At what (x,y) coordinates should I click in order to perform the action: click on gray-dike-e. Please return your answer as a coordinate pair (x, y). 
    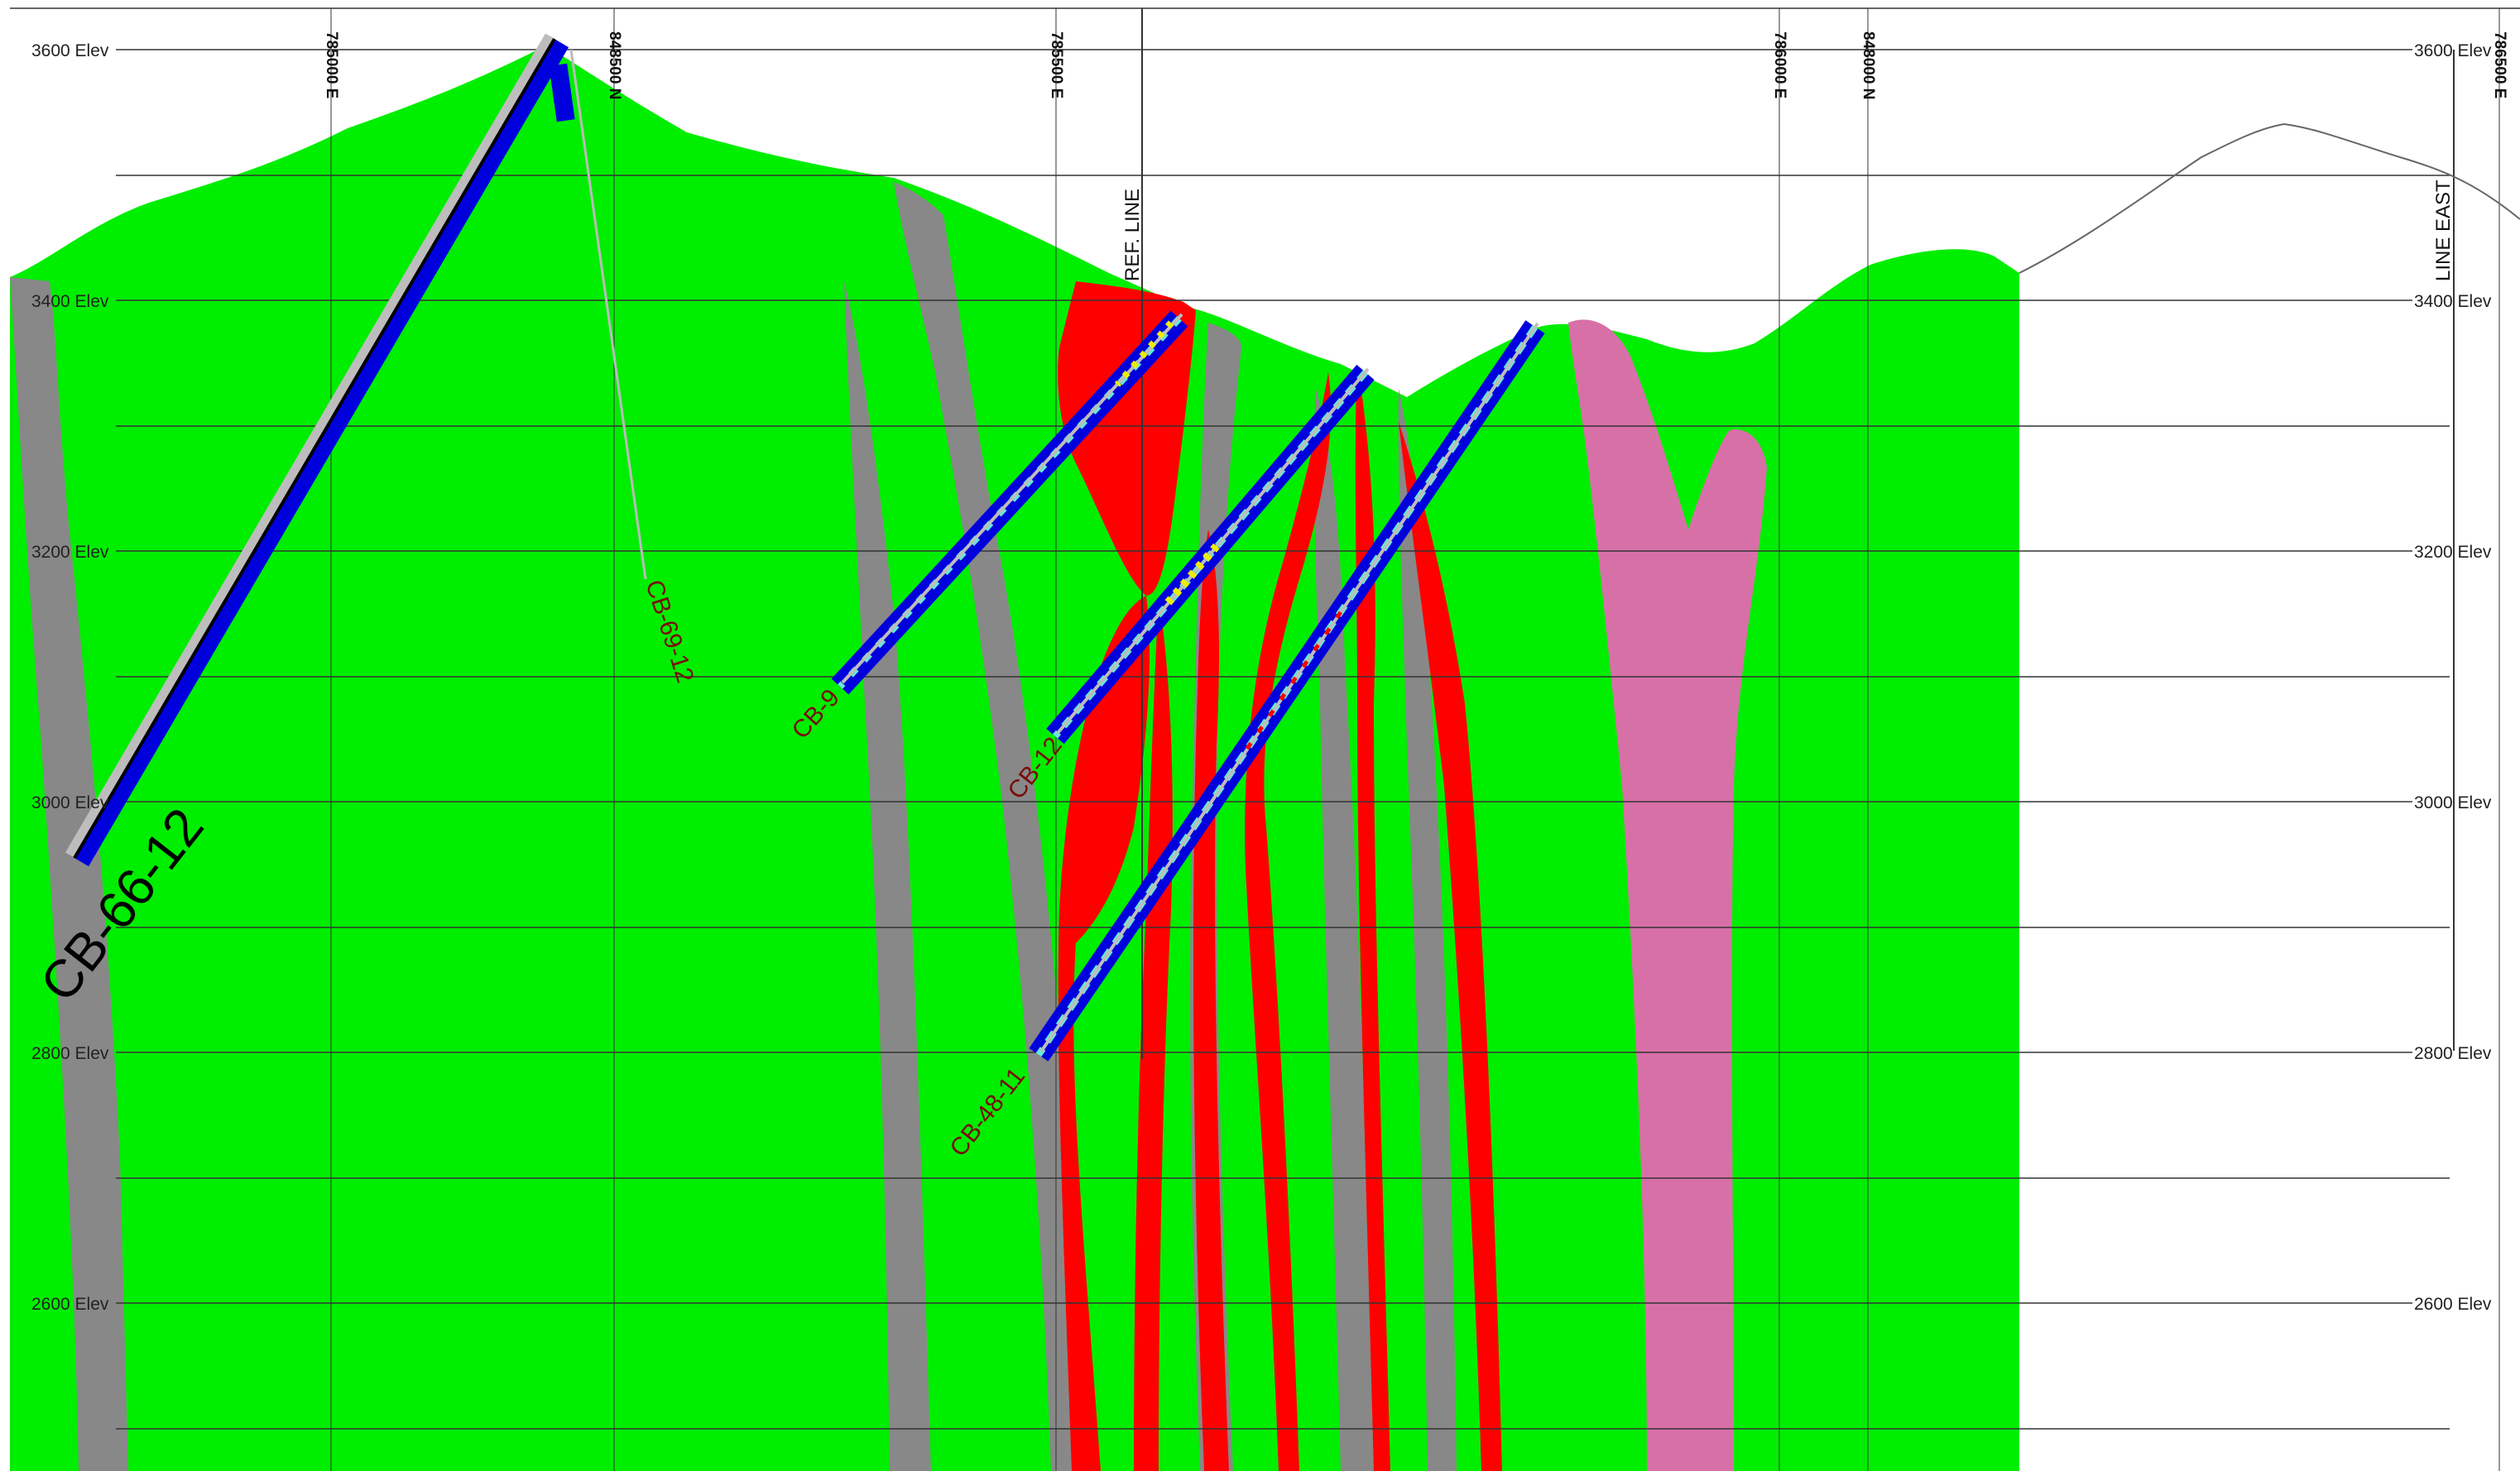
    Looking at the image, I should click on (1427, 930).